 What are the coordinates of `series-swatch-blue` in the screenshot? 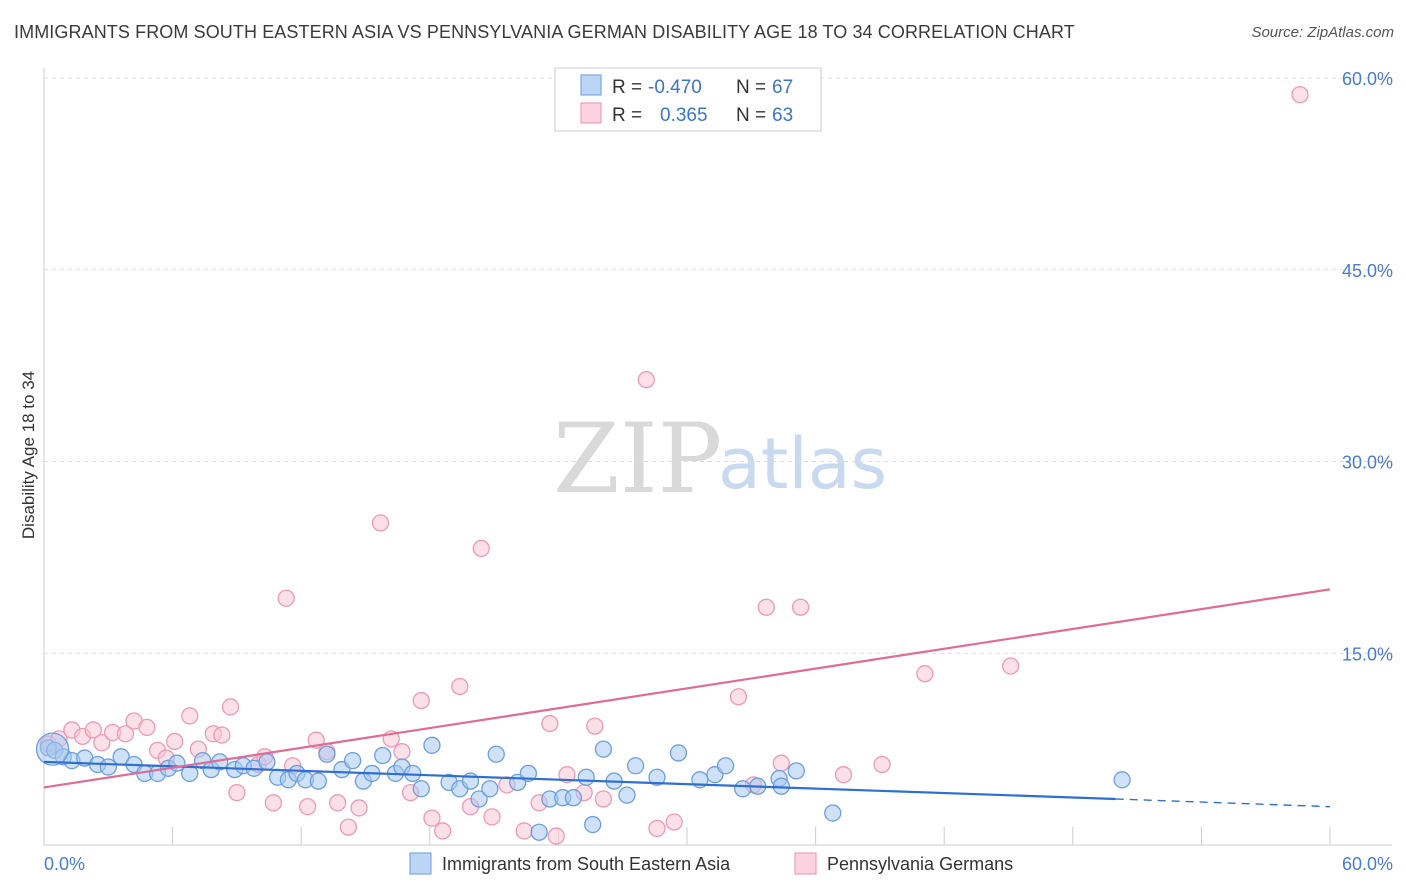 It's located at (420, 863).